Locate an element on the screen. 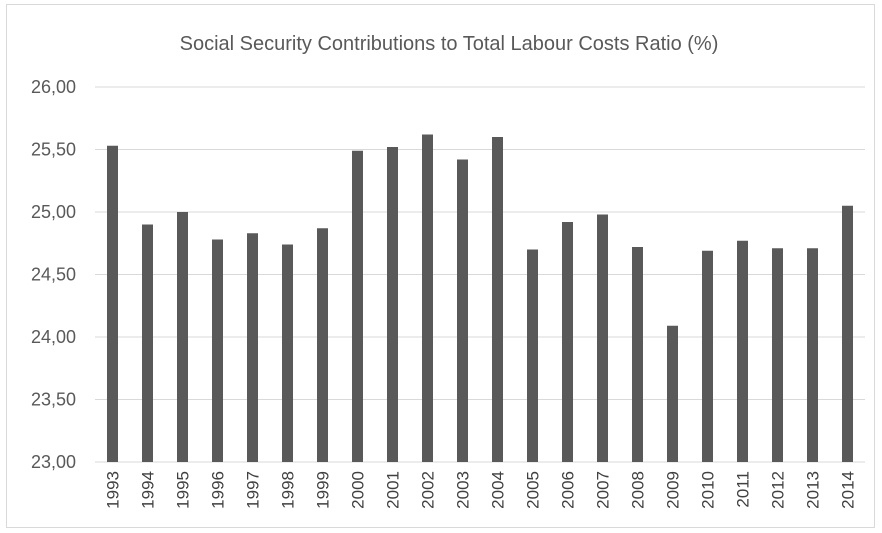 Image resolution: width=882 pixels, height=533 pixels. bar-2007 is located at coordinates (602, 338).